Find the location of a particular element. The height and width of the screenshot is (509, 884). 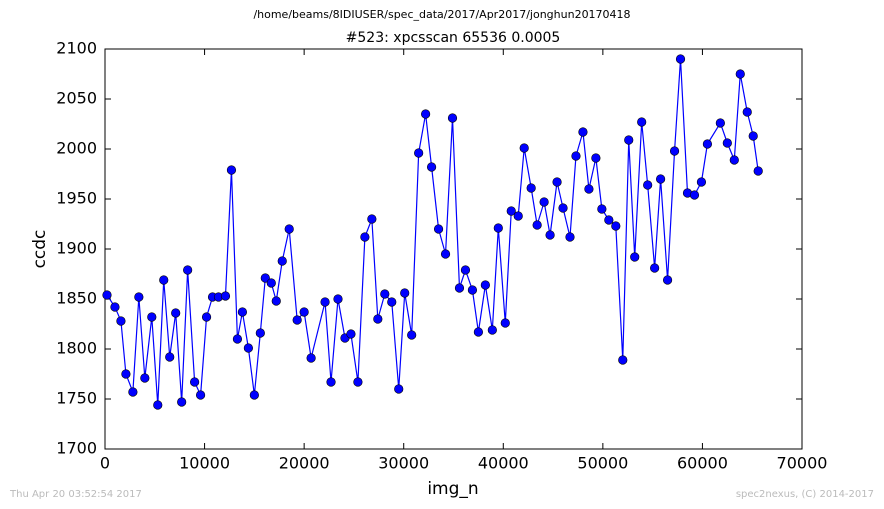

y-tick-label: 2000 is located at coordinates (76, 148).